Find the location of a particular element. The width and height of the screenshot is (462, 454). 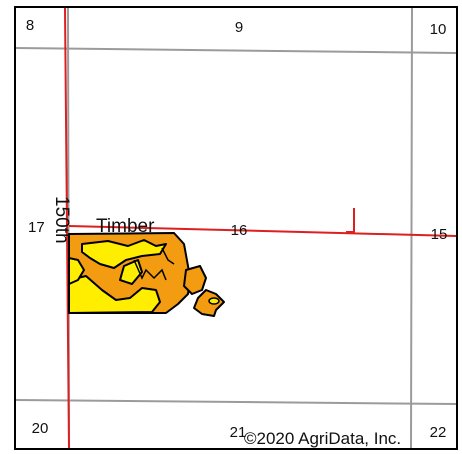

soil-polygon-outlier is located at coordinates (209, 303).